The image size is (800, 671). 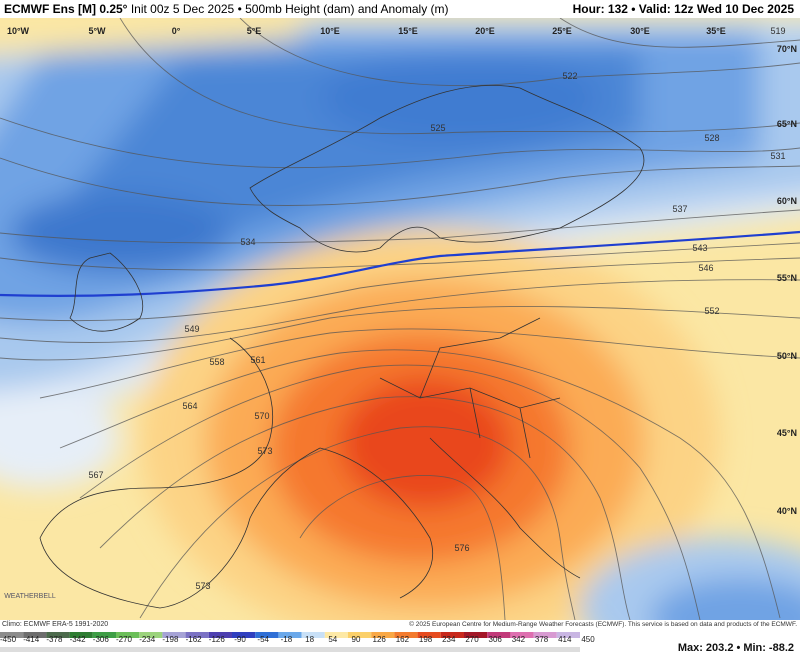 What do you see at coordinates (705, 268) in the screenshot?
I see `contour-label: 546` at bounding box center [705, 268].